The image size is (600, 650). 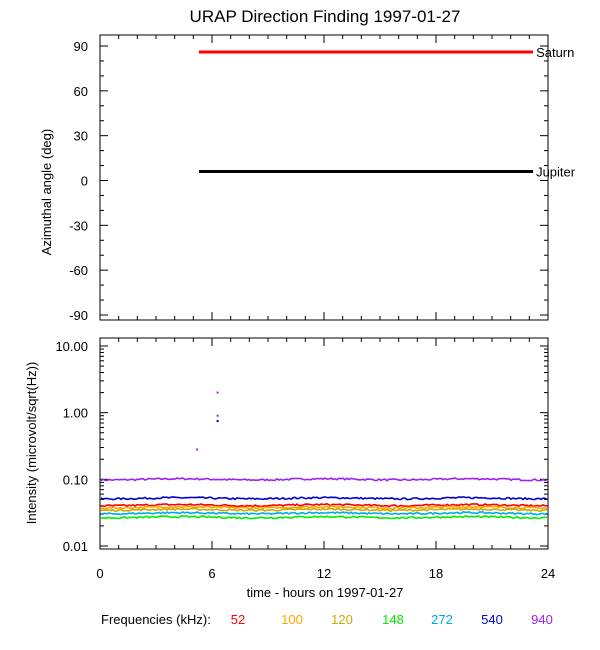 I want to click on series-label-saturn: Saturn, so click(x=555, y=52).